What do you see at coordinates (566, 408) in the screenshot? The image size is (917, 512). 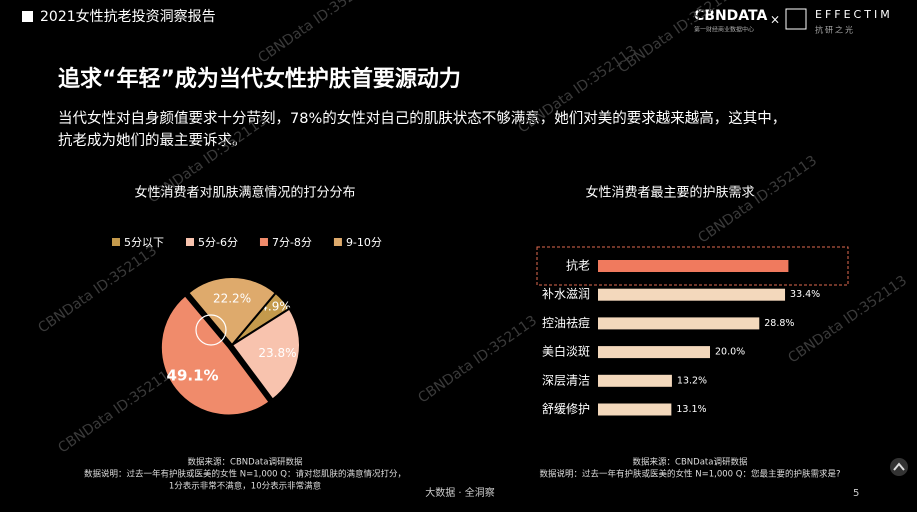 I see `bar-category-label: 舒缓修护` at bounding box center [566, 408].